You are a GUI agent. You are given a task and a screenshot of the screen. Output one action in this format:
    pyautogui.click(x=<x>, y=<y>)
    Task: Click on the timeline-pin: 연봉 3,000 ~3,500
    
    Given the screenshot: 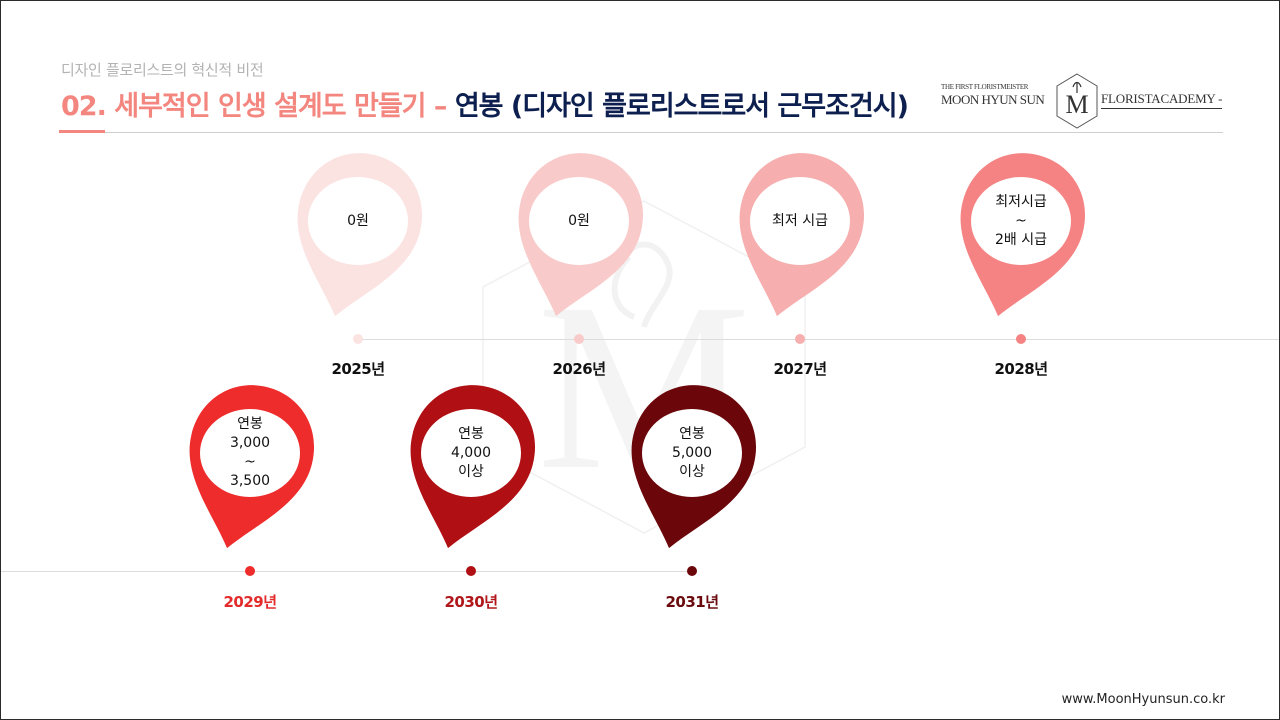 What is the action you would take?
    pyautogui.click(x=250, y=466)
    